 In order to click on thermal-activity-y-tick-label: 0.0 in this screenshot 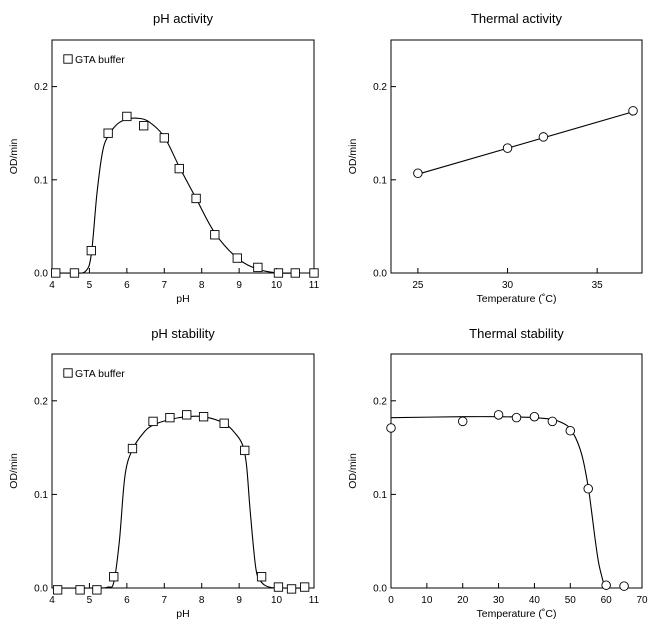, I will do `click(380, 274)`.